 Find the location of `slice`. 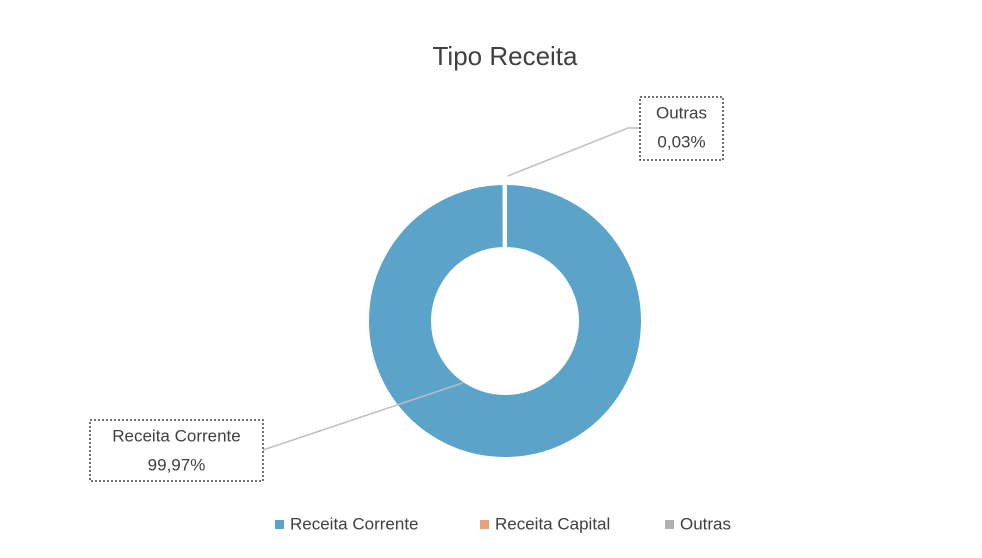

slice is located at coordinates (504, 320).